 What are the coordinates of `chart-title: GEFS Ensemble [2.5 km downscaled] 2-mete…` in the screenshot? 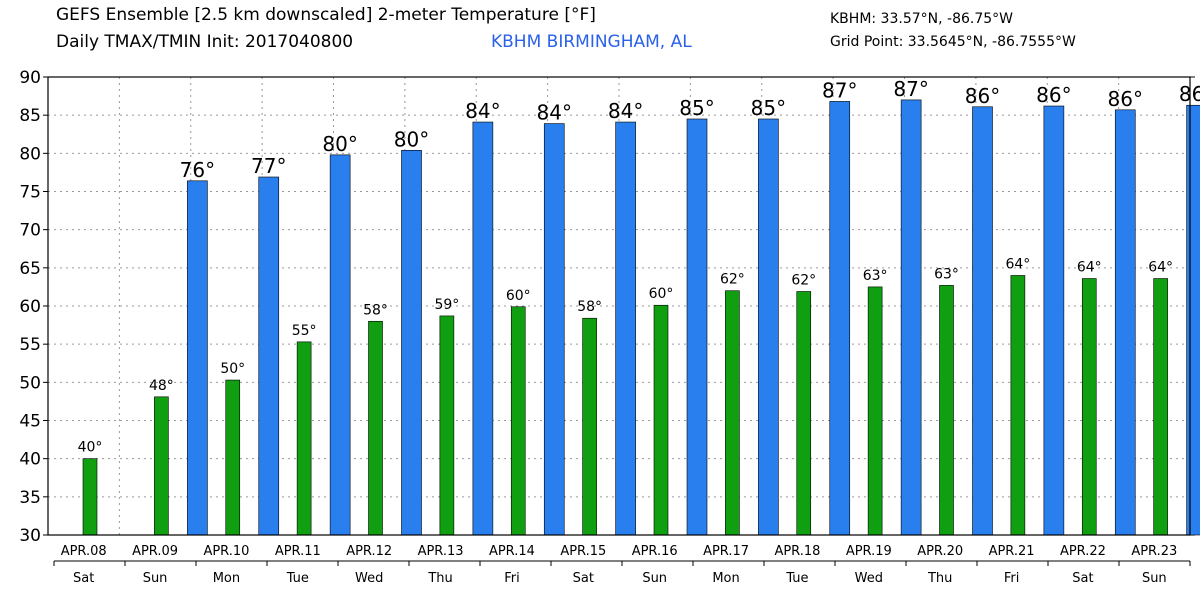 It's located at (326, 15).